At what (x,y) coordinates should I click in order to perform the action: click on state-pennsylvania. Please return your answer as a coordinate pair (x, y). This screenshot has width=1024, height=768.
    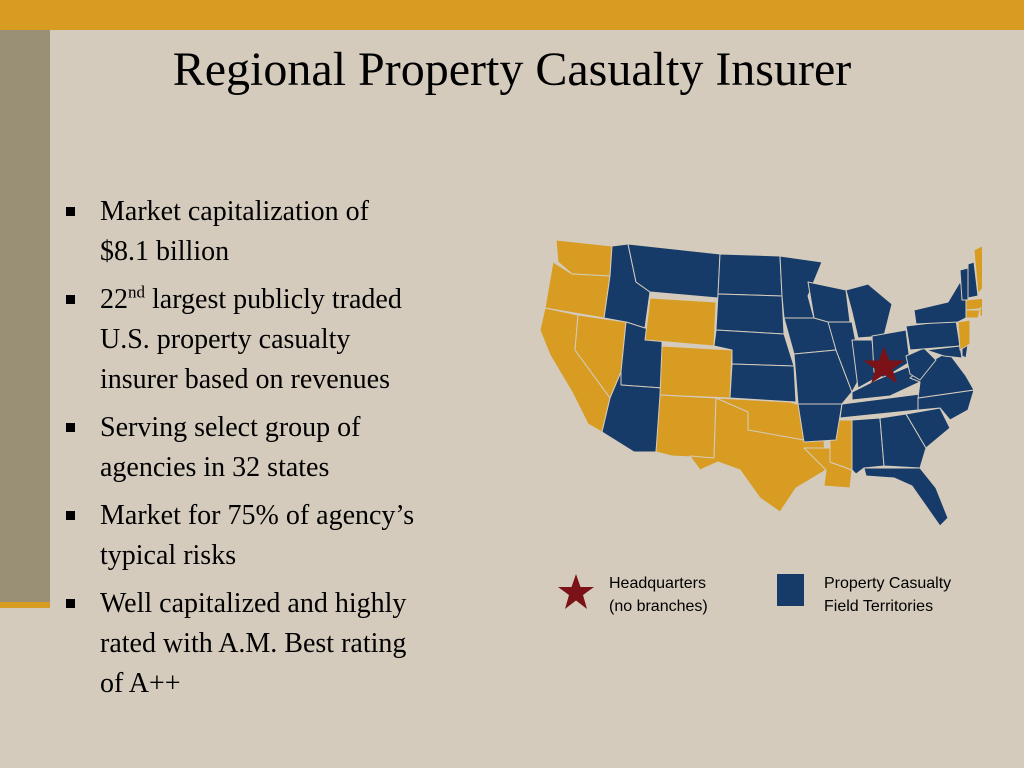
    Looking at the image, I should click on (933, 335).